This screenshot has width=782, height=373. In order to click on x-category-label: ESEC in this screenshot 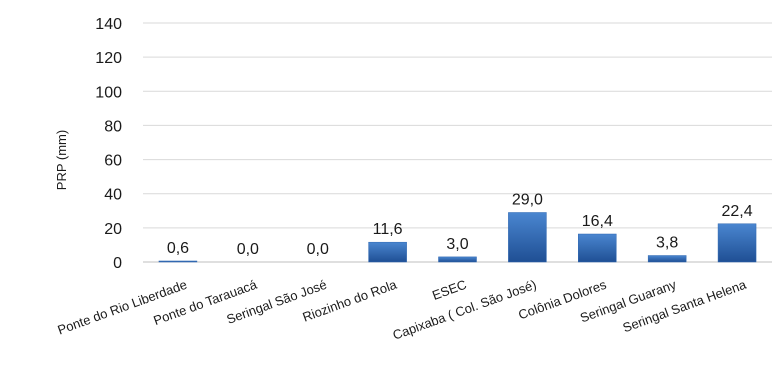, I will do `click(449, 290)`.